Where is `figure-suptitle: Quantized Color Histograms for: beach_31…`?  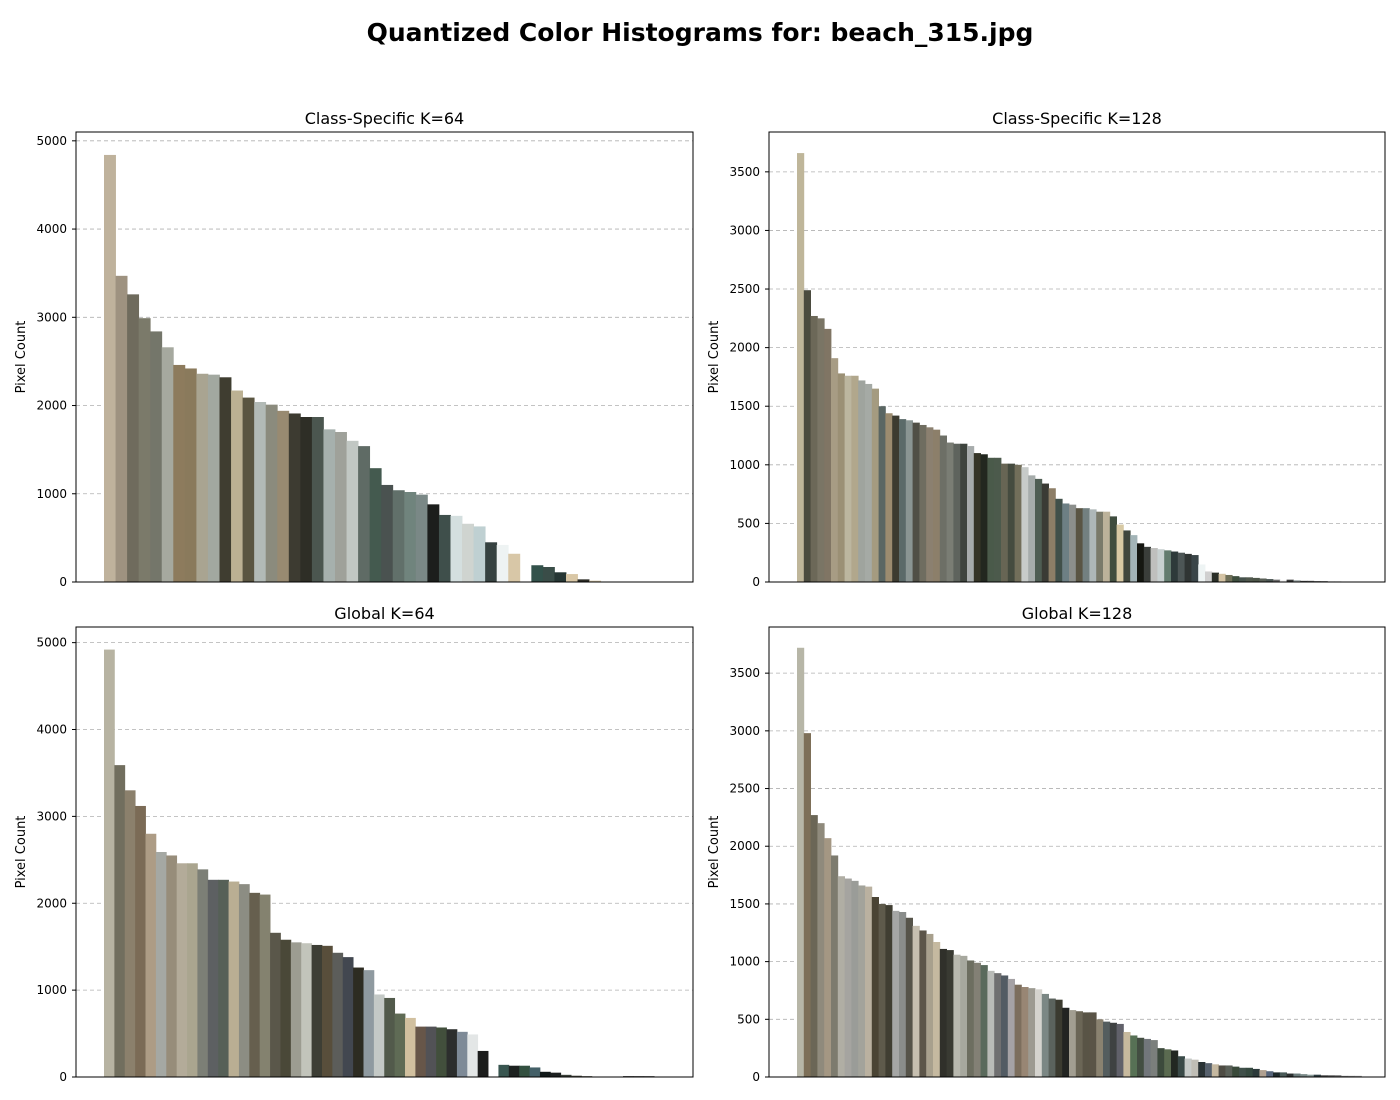
figure-suptitle: Quantized Color Histograms for: beach_31… is located at coordinates (700, 32).